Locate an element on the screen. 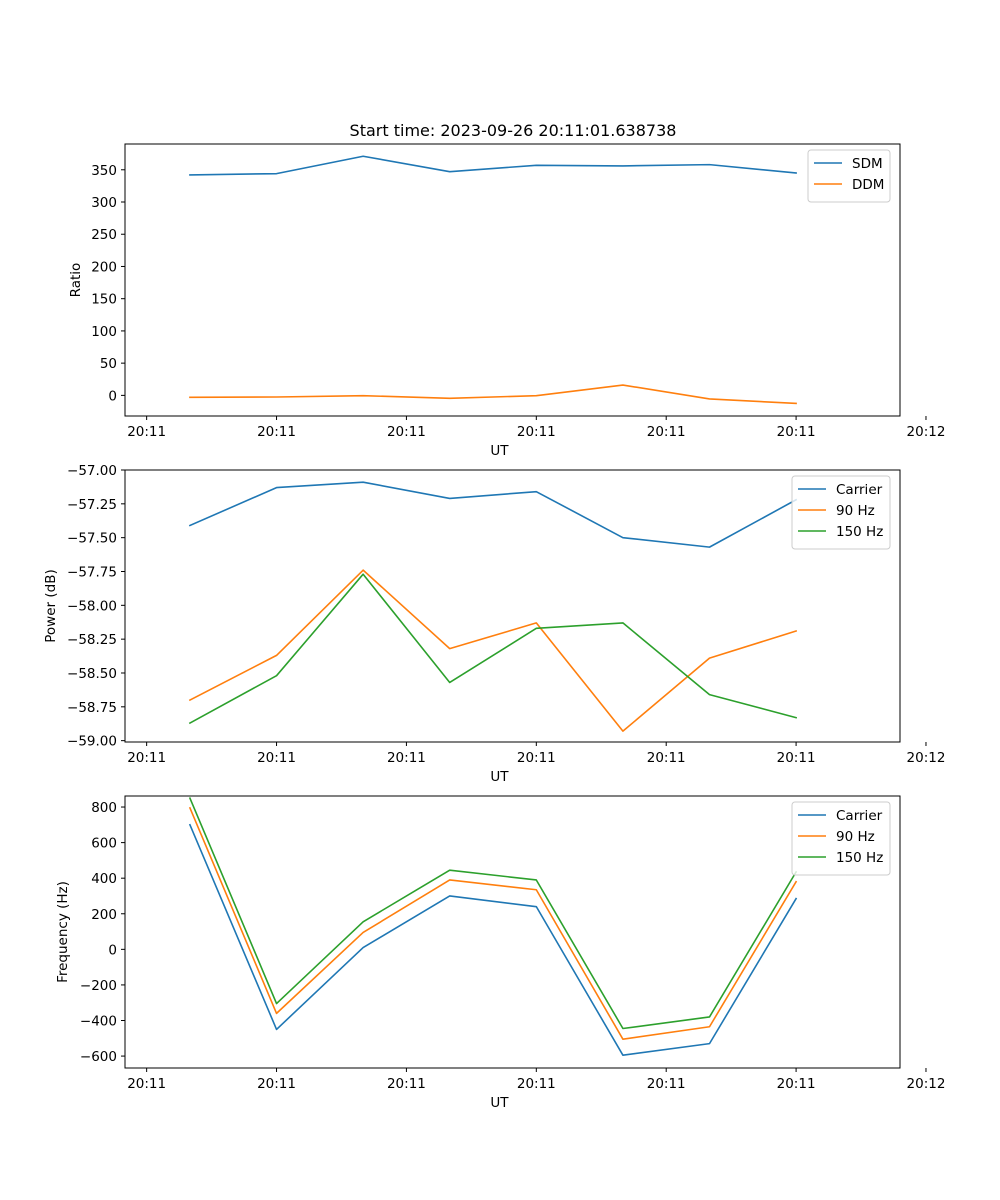 The width and height of the screenshot is (1000, 1200). ratio-series-line-sdm is located at coordinates (493, 165).